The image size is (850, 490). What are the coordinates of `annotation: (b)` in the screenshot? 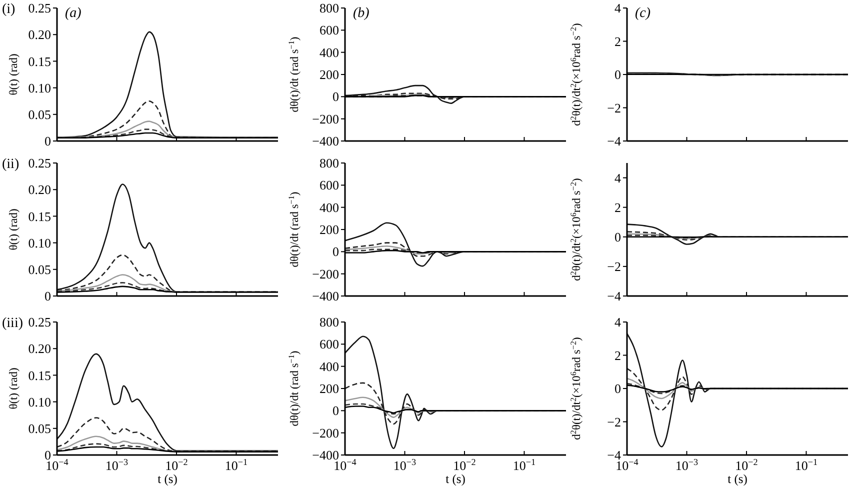 It's located at (361, 13).